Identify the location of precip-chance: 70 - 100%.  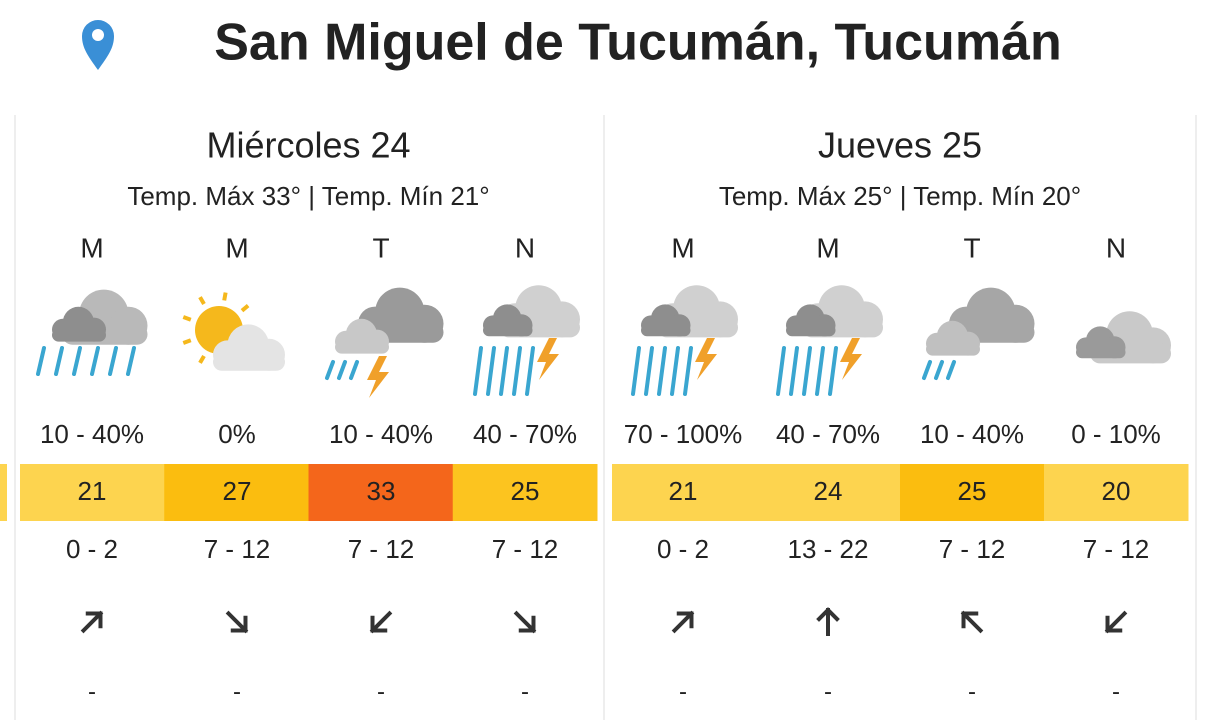
(683, 434).